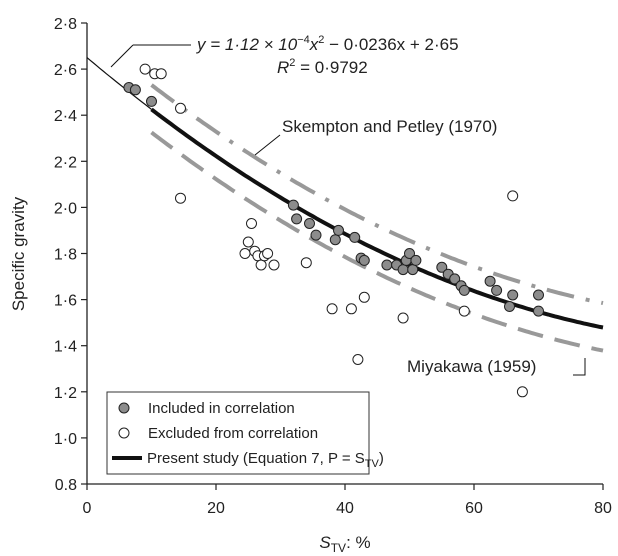  Describe the element at coordinates (65, 116) in the screenshot. I see `y-tick-label: 2·4` at that location.